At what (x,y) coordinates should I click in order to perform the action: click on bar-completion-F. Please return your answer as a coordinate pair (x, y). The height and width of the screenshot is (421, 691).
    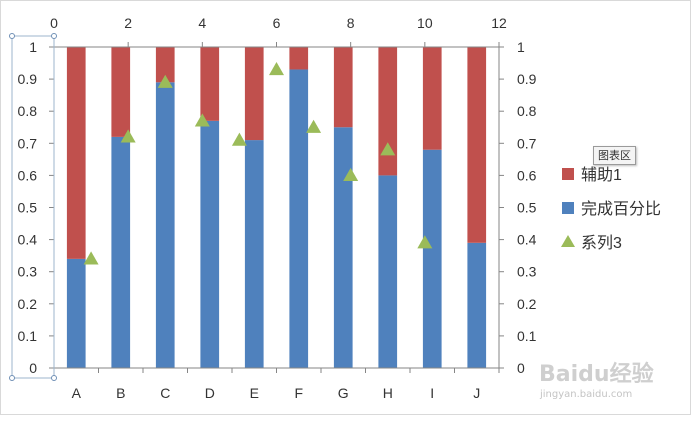
    Looking at the image, I should click on (299, 218).